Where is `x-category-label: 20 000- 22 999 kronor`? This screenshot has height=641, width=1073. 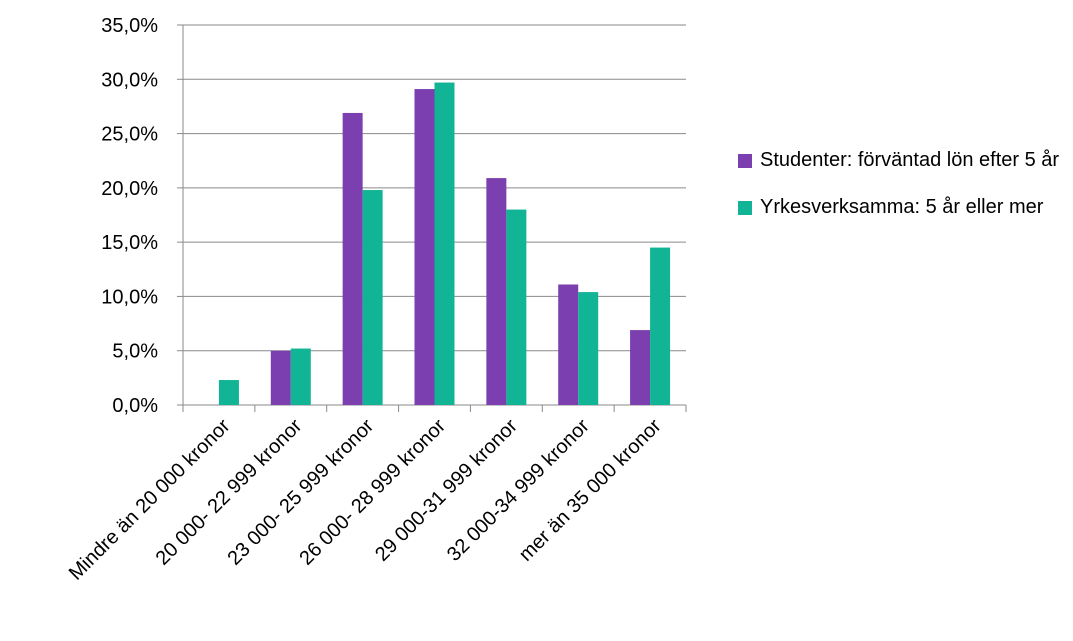 x-category-label: 20 000- 22 999 kronor is located at coordinates (229, 492).